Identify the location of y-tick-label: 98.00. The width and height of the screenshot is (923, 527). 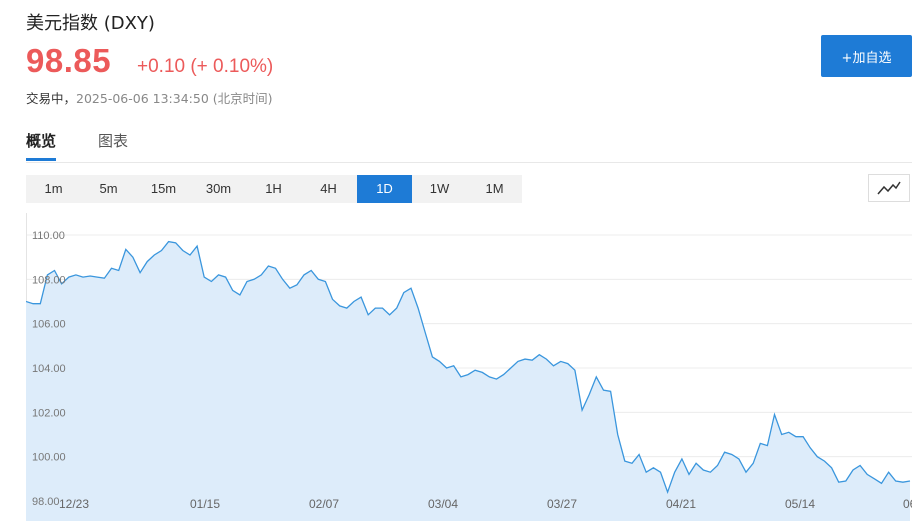
(46, 502).